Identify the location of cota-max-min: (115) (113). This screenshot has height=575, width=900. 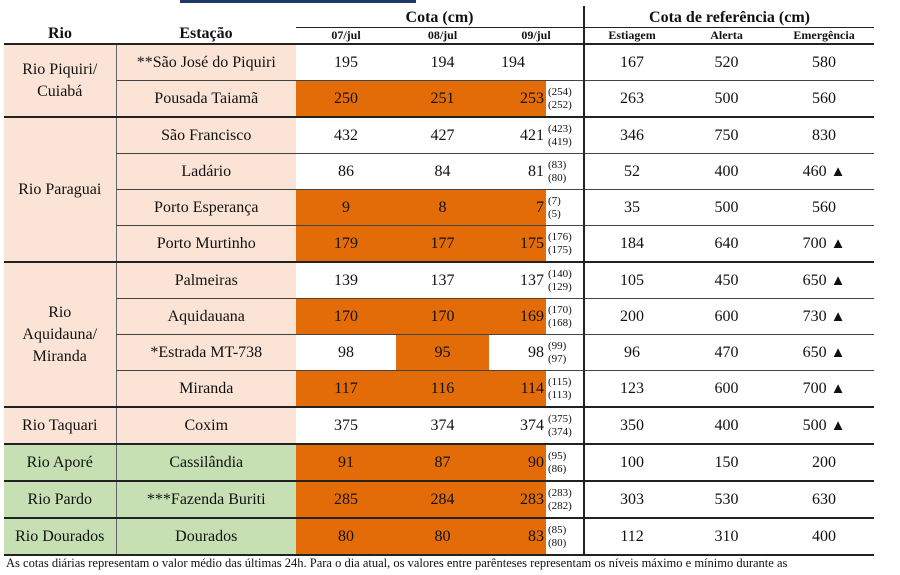
(565, 389).